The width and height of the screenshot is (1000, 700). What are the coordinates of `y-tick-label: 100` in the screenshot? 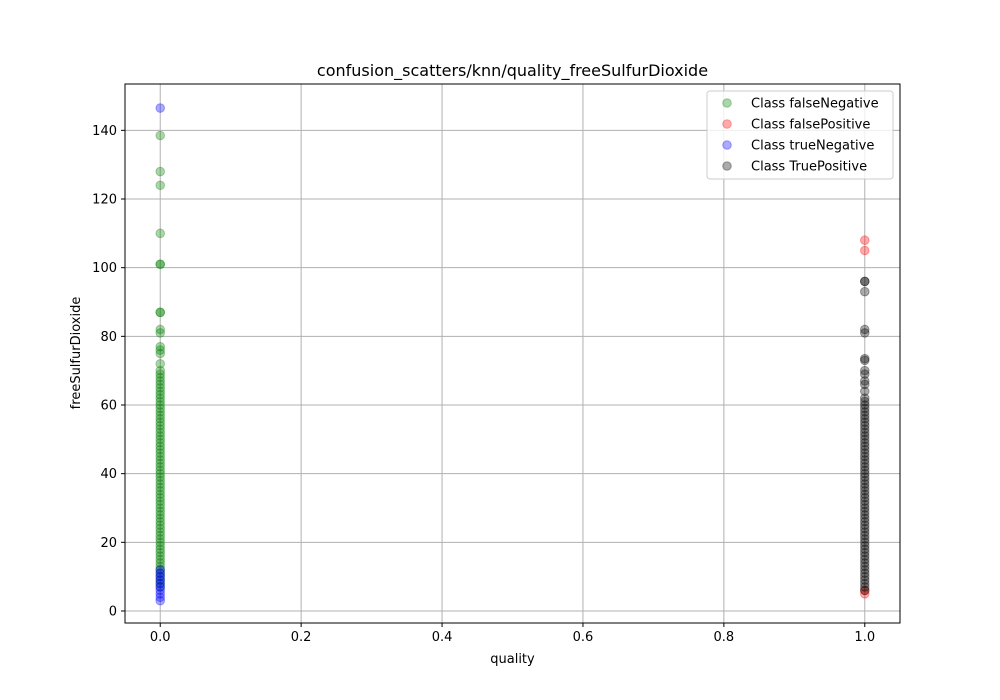 It's located at (104, 268).